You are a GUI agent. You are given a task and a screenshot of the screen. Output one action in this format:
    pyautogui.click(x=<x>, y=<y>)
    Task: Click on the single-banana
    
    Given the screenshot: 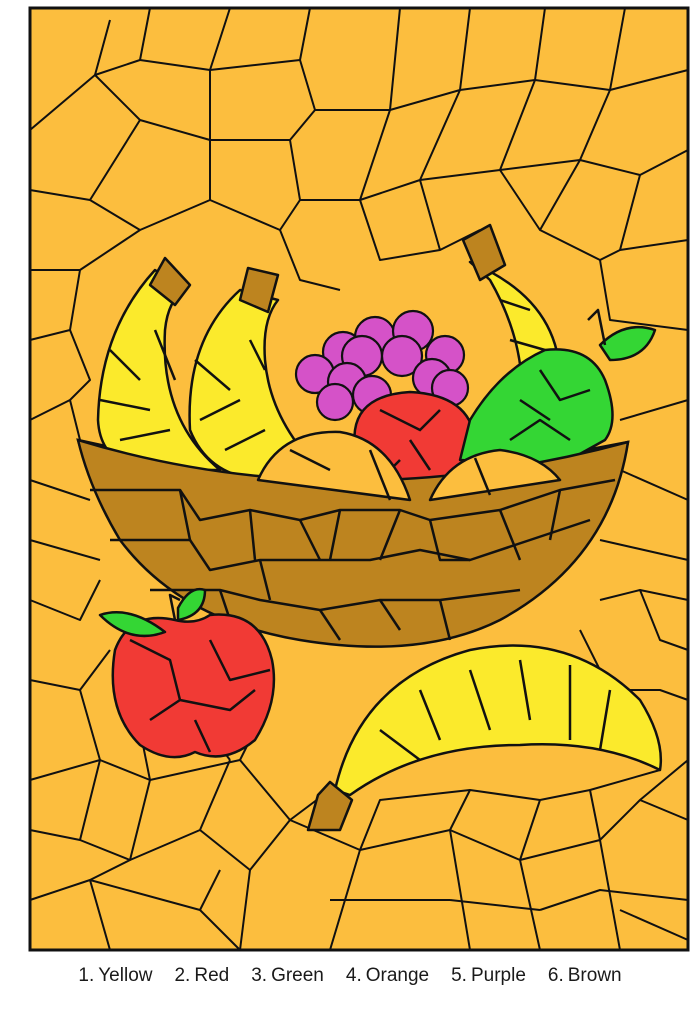 What is the action you would take?
    pyautogui.click(x=484, y=738)
    